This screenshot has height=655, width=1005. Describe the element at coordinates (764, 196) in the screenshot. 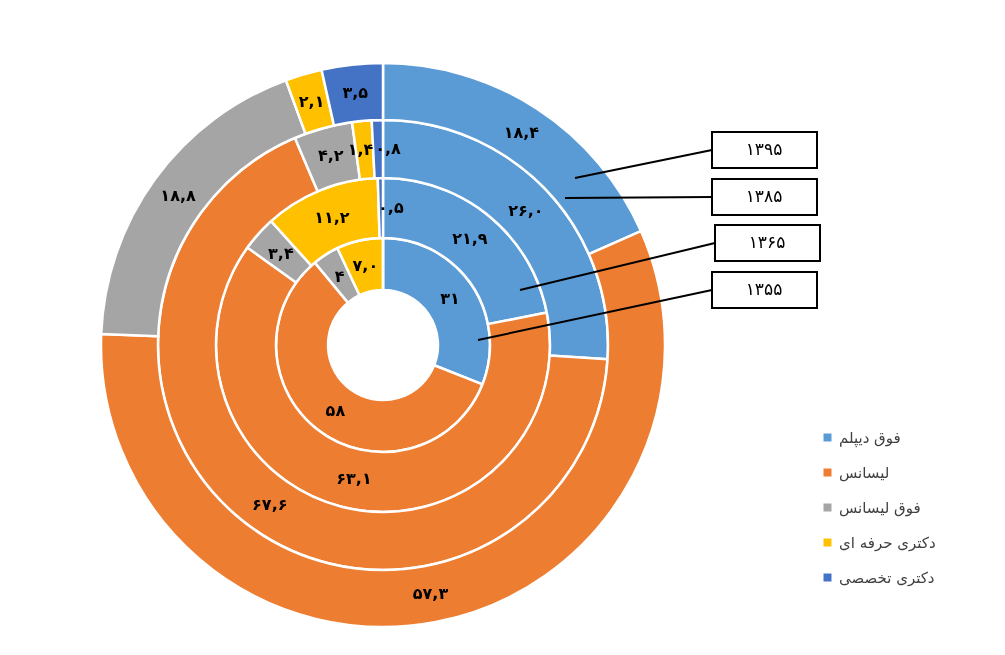

I see `slice-label: ۱۳۸۵` at that location.